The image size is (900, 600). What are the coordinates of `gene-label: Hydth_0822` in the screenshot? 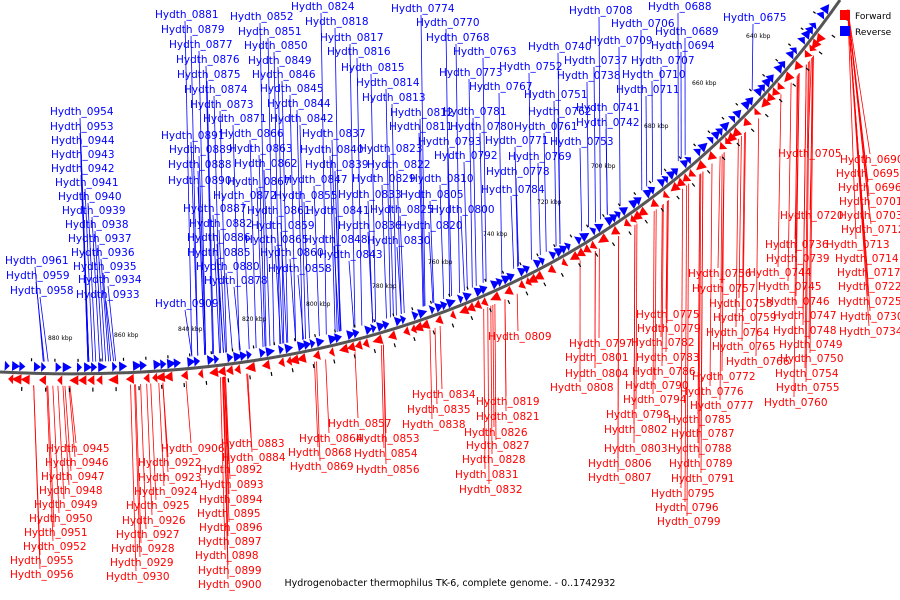 It's located at (399, 165).